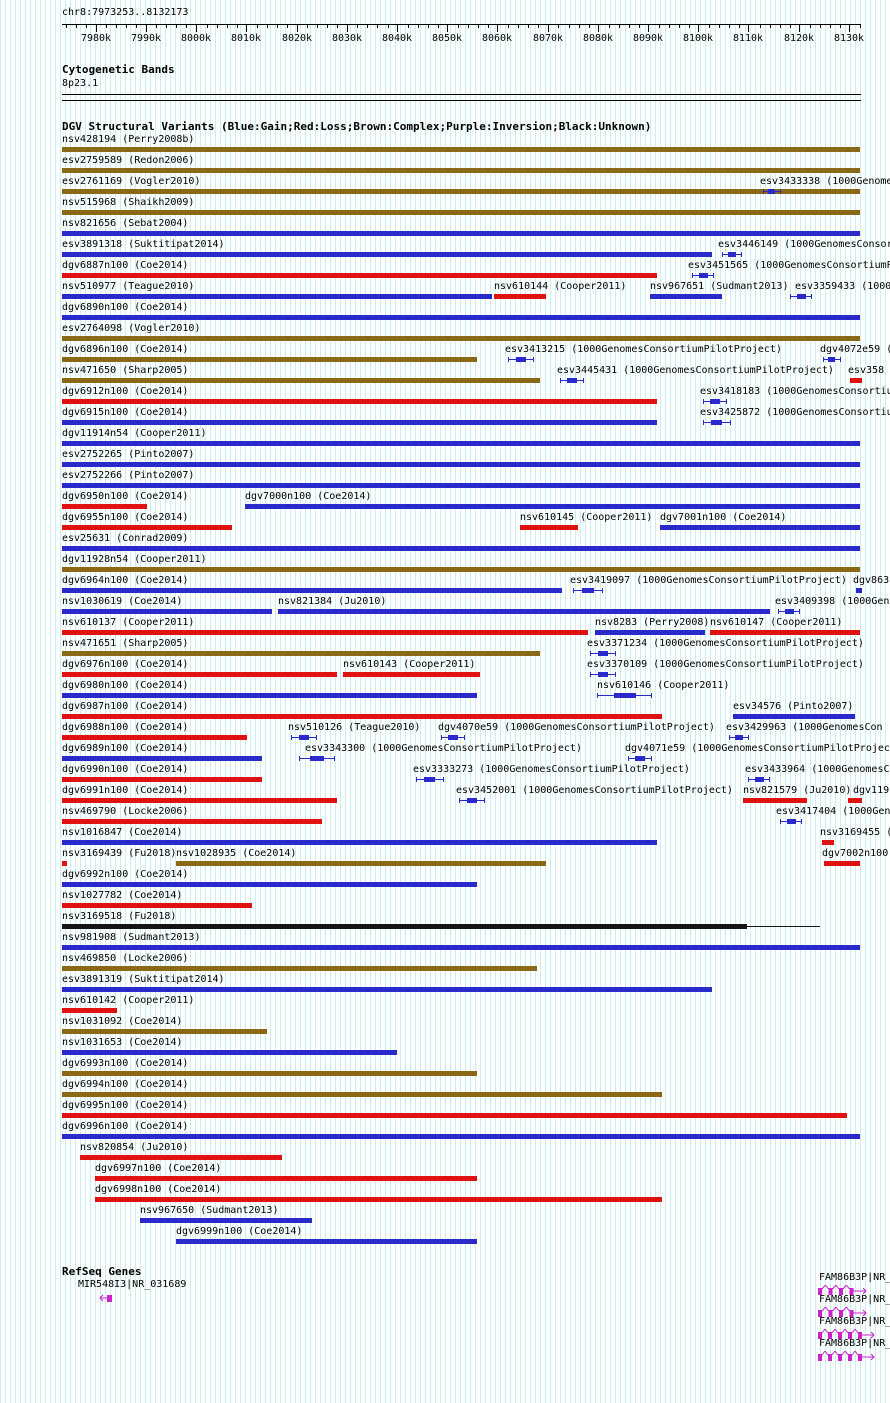 The width and height of the screenshot is (890, 1403). What do you see at coordinates (790, 296) in the screenshot?
I see `variant-bar-endtick` at bounding box center [790, 296].